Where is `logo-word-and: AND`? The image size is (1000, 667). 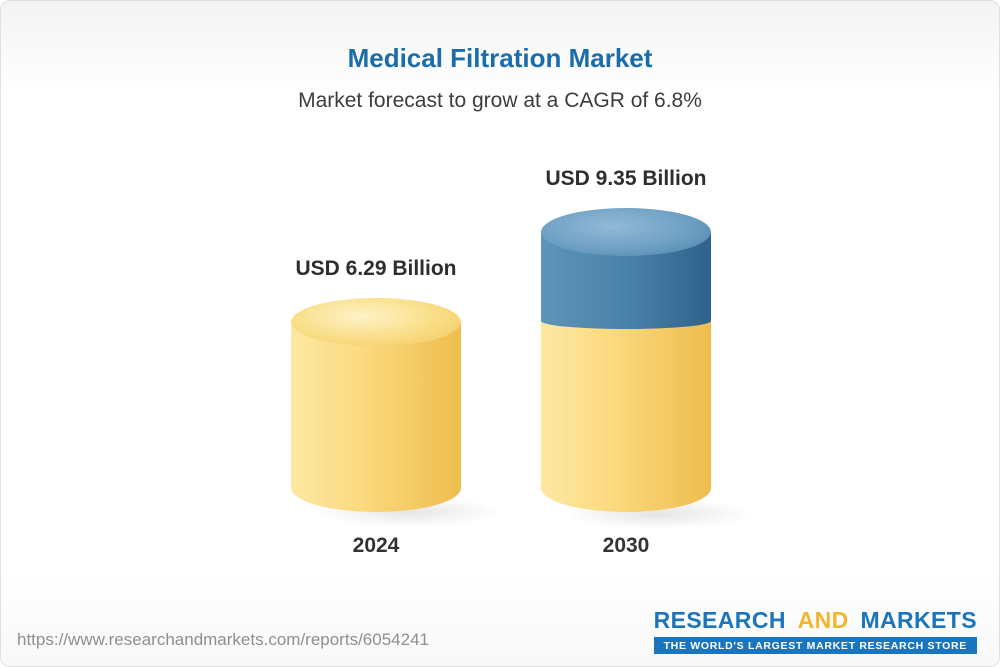
logo-word-and: AND is located at coordinates (823, 620).